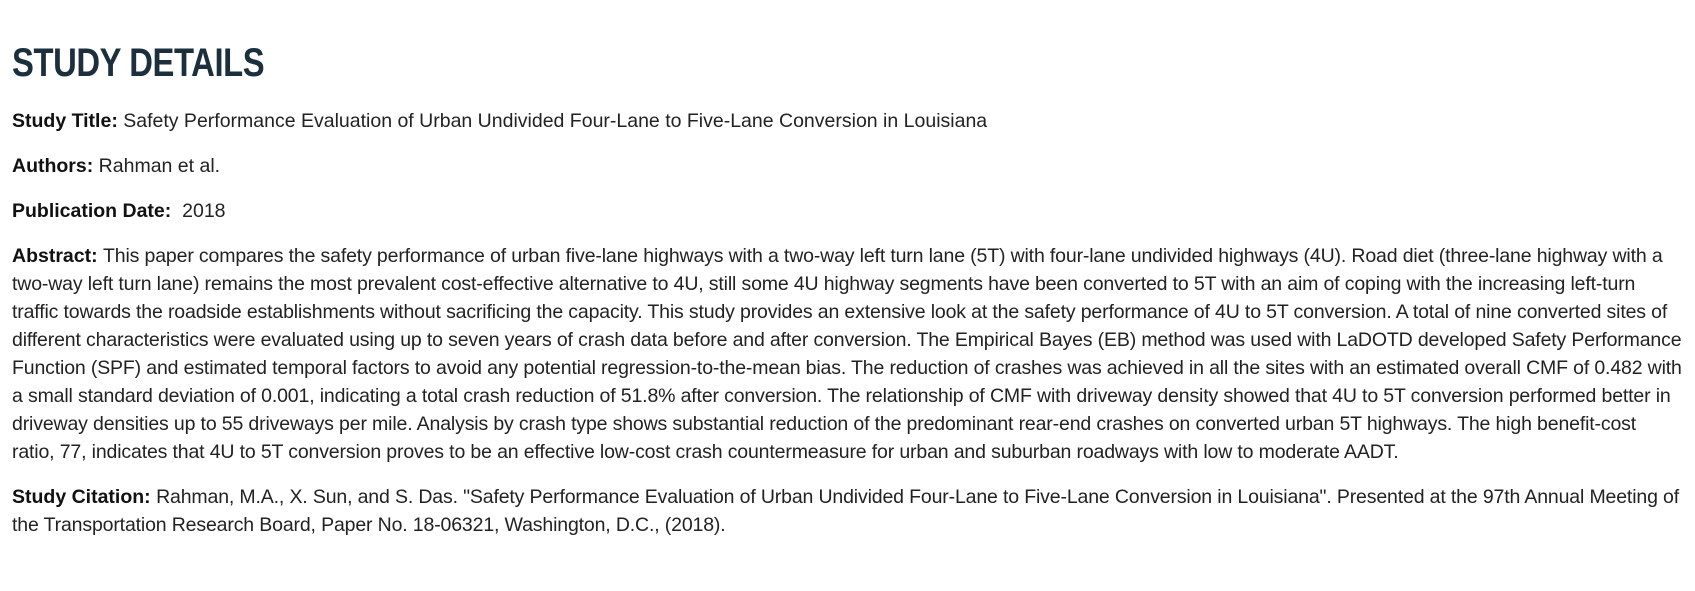 The width and height of the screenshot is (1695, 591). I want to click on section-heading: STUDY DETAILS, so click(138, 63).